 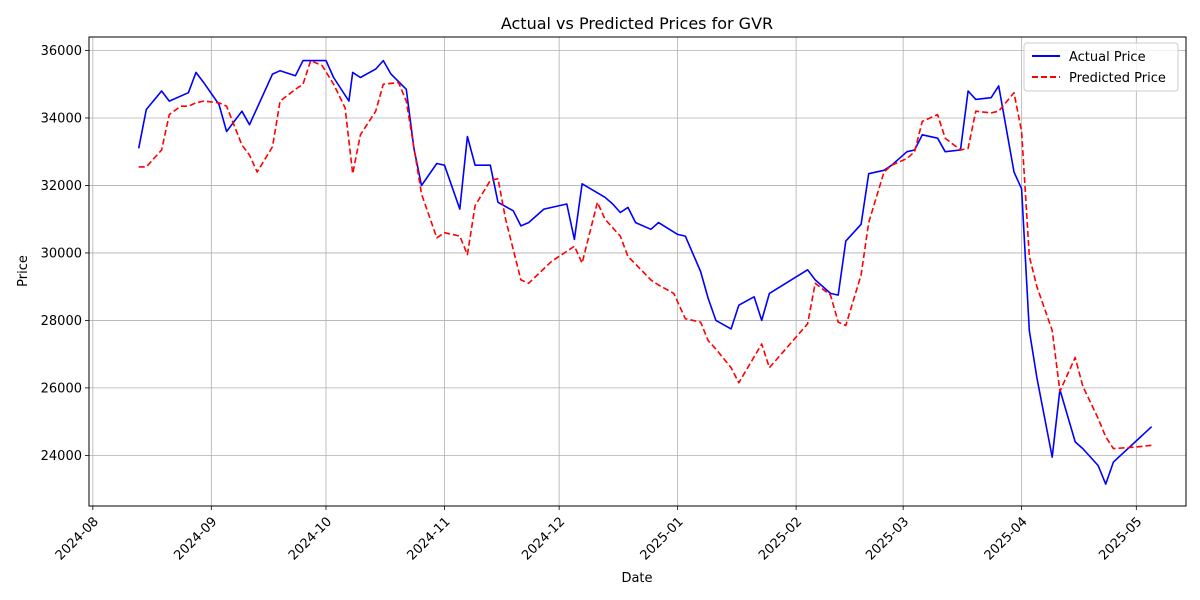 I want to click on chart-title: Actual vs Predicted Prices for GVR, so click(x=637, y=23).